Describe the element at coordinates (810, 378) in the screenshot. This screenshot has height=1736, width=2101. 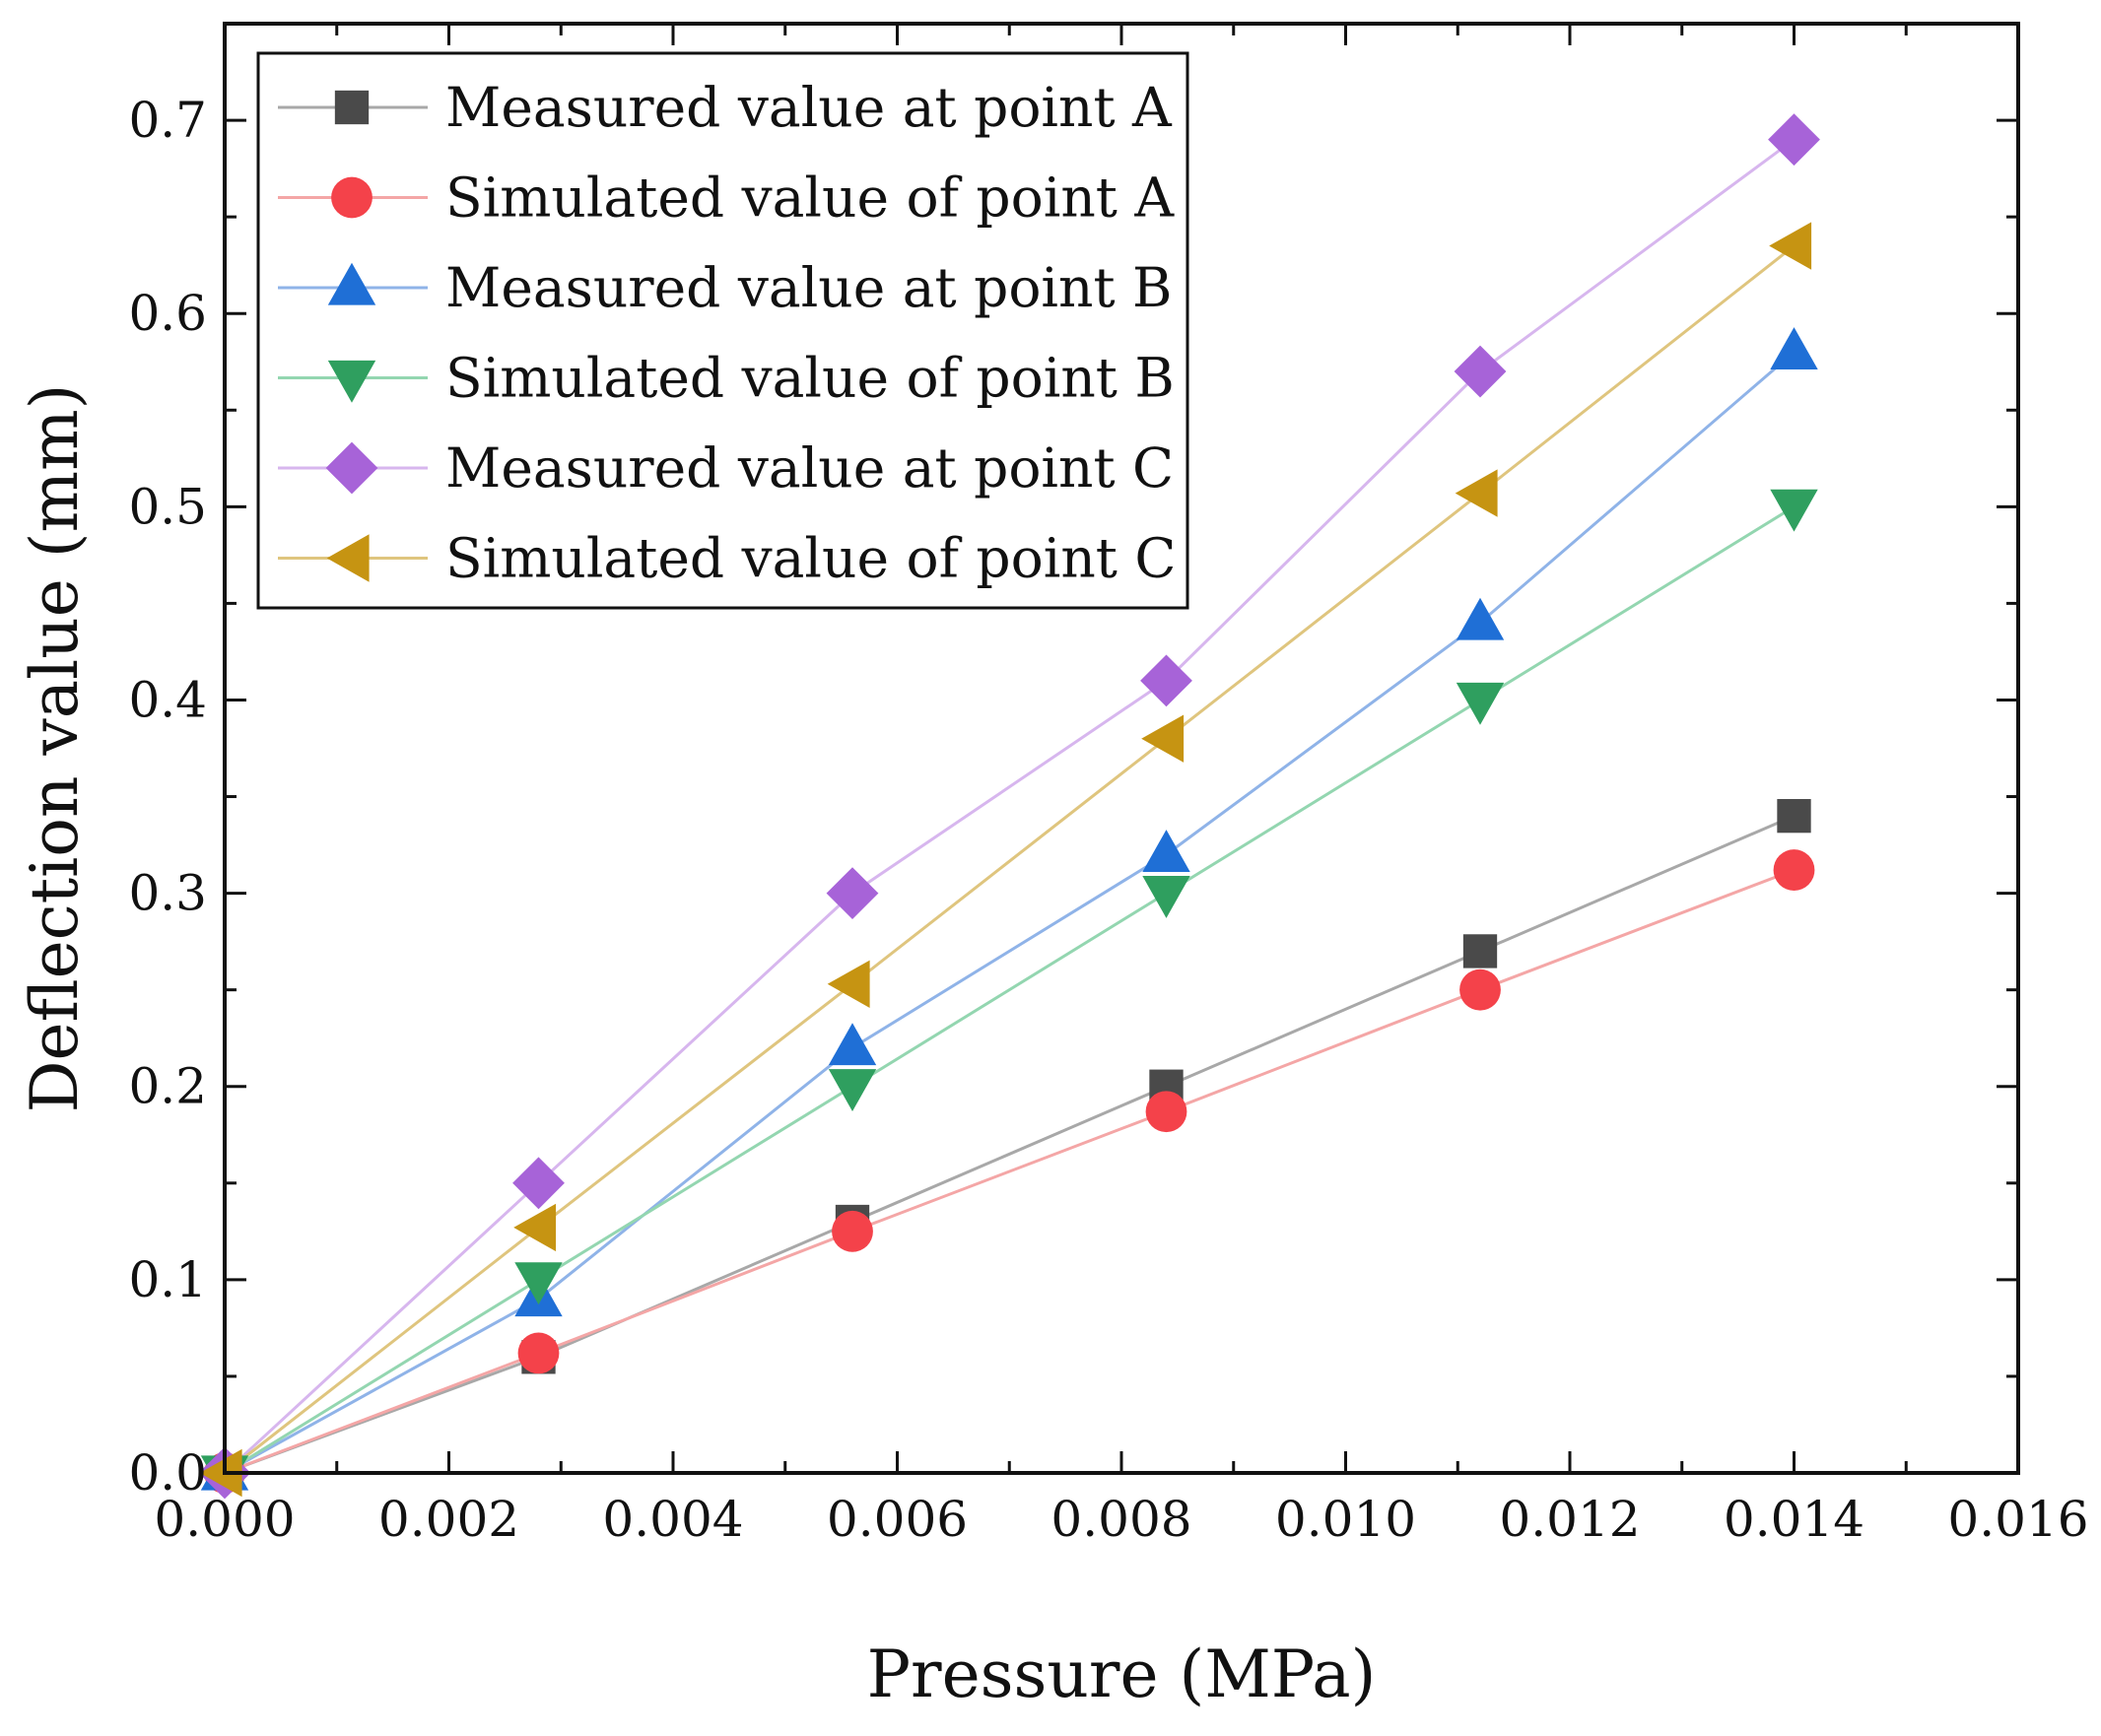
I see `legend-label: Simulated value of point B` at that location.